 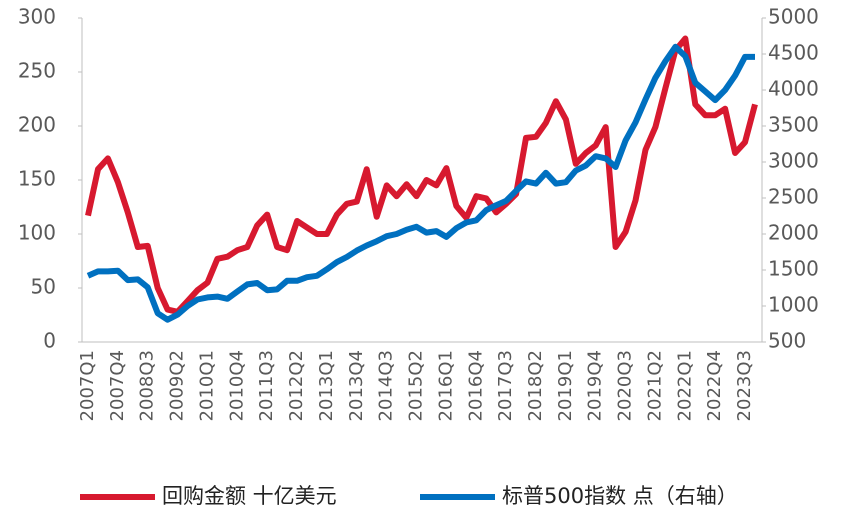 I want to click on x-tick-label: 2013Q1, so click(x=326, y=385).